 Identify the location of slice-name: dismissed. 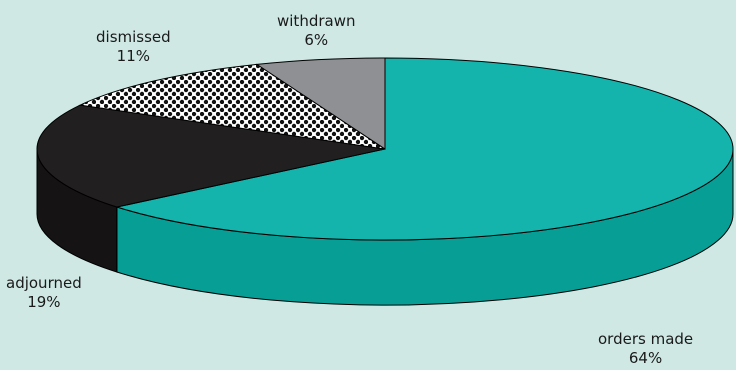
(133, 37).